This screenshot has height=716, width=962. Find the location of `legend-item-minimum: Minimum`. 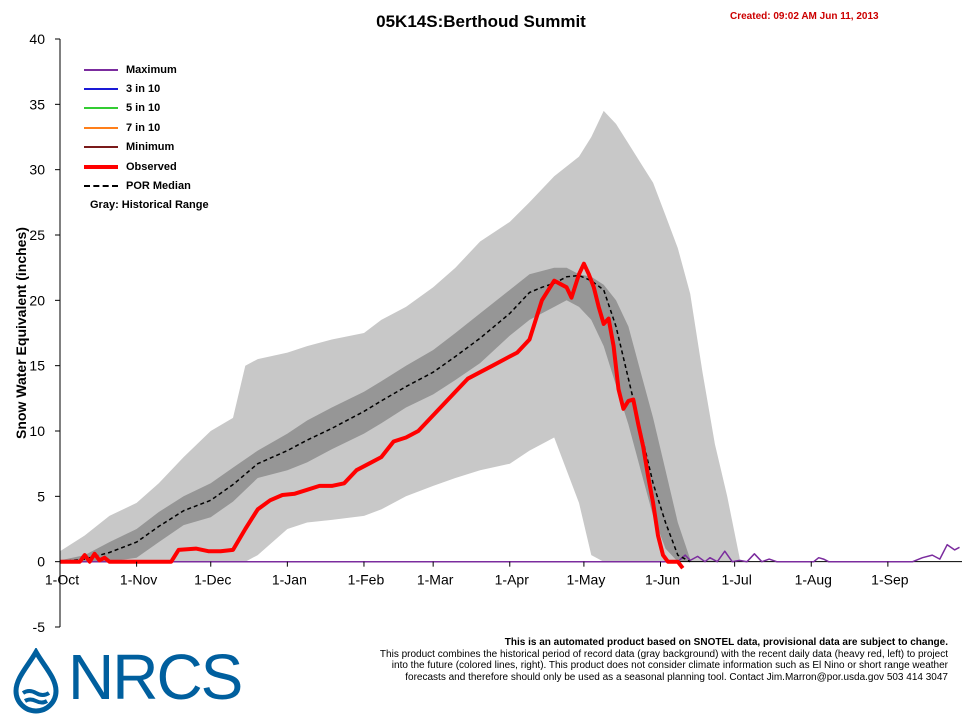

legend-item-minimum: Minimum is located at coordinates (146, 147).